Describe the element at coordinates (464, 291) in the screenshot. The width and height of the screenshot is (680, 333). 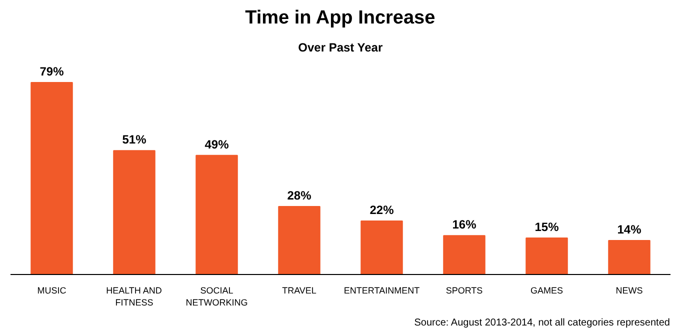
I see `x-tick-label: SPORTS` at that location.